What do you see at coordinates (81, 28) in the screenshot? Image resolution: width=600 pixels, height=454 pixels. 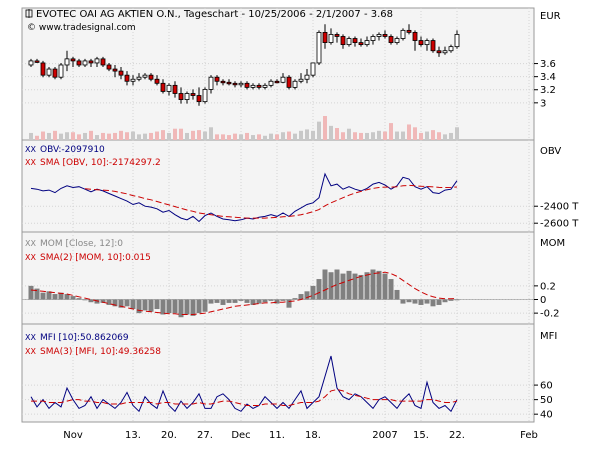 I see `copyright-text: © www.tradesignal.com` at bounding box center [81, 28].